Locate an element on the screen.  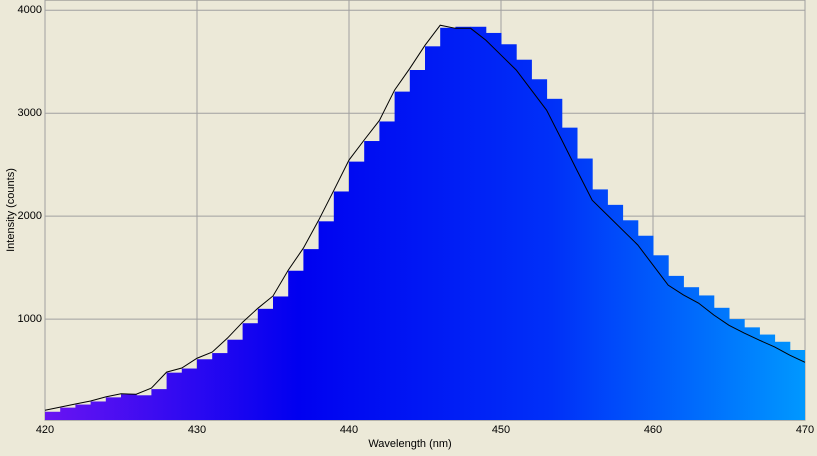
x-tick-label: 430 is located at coordinates (197, 430).